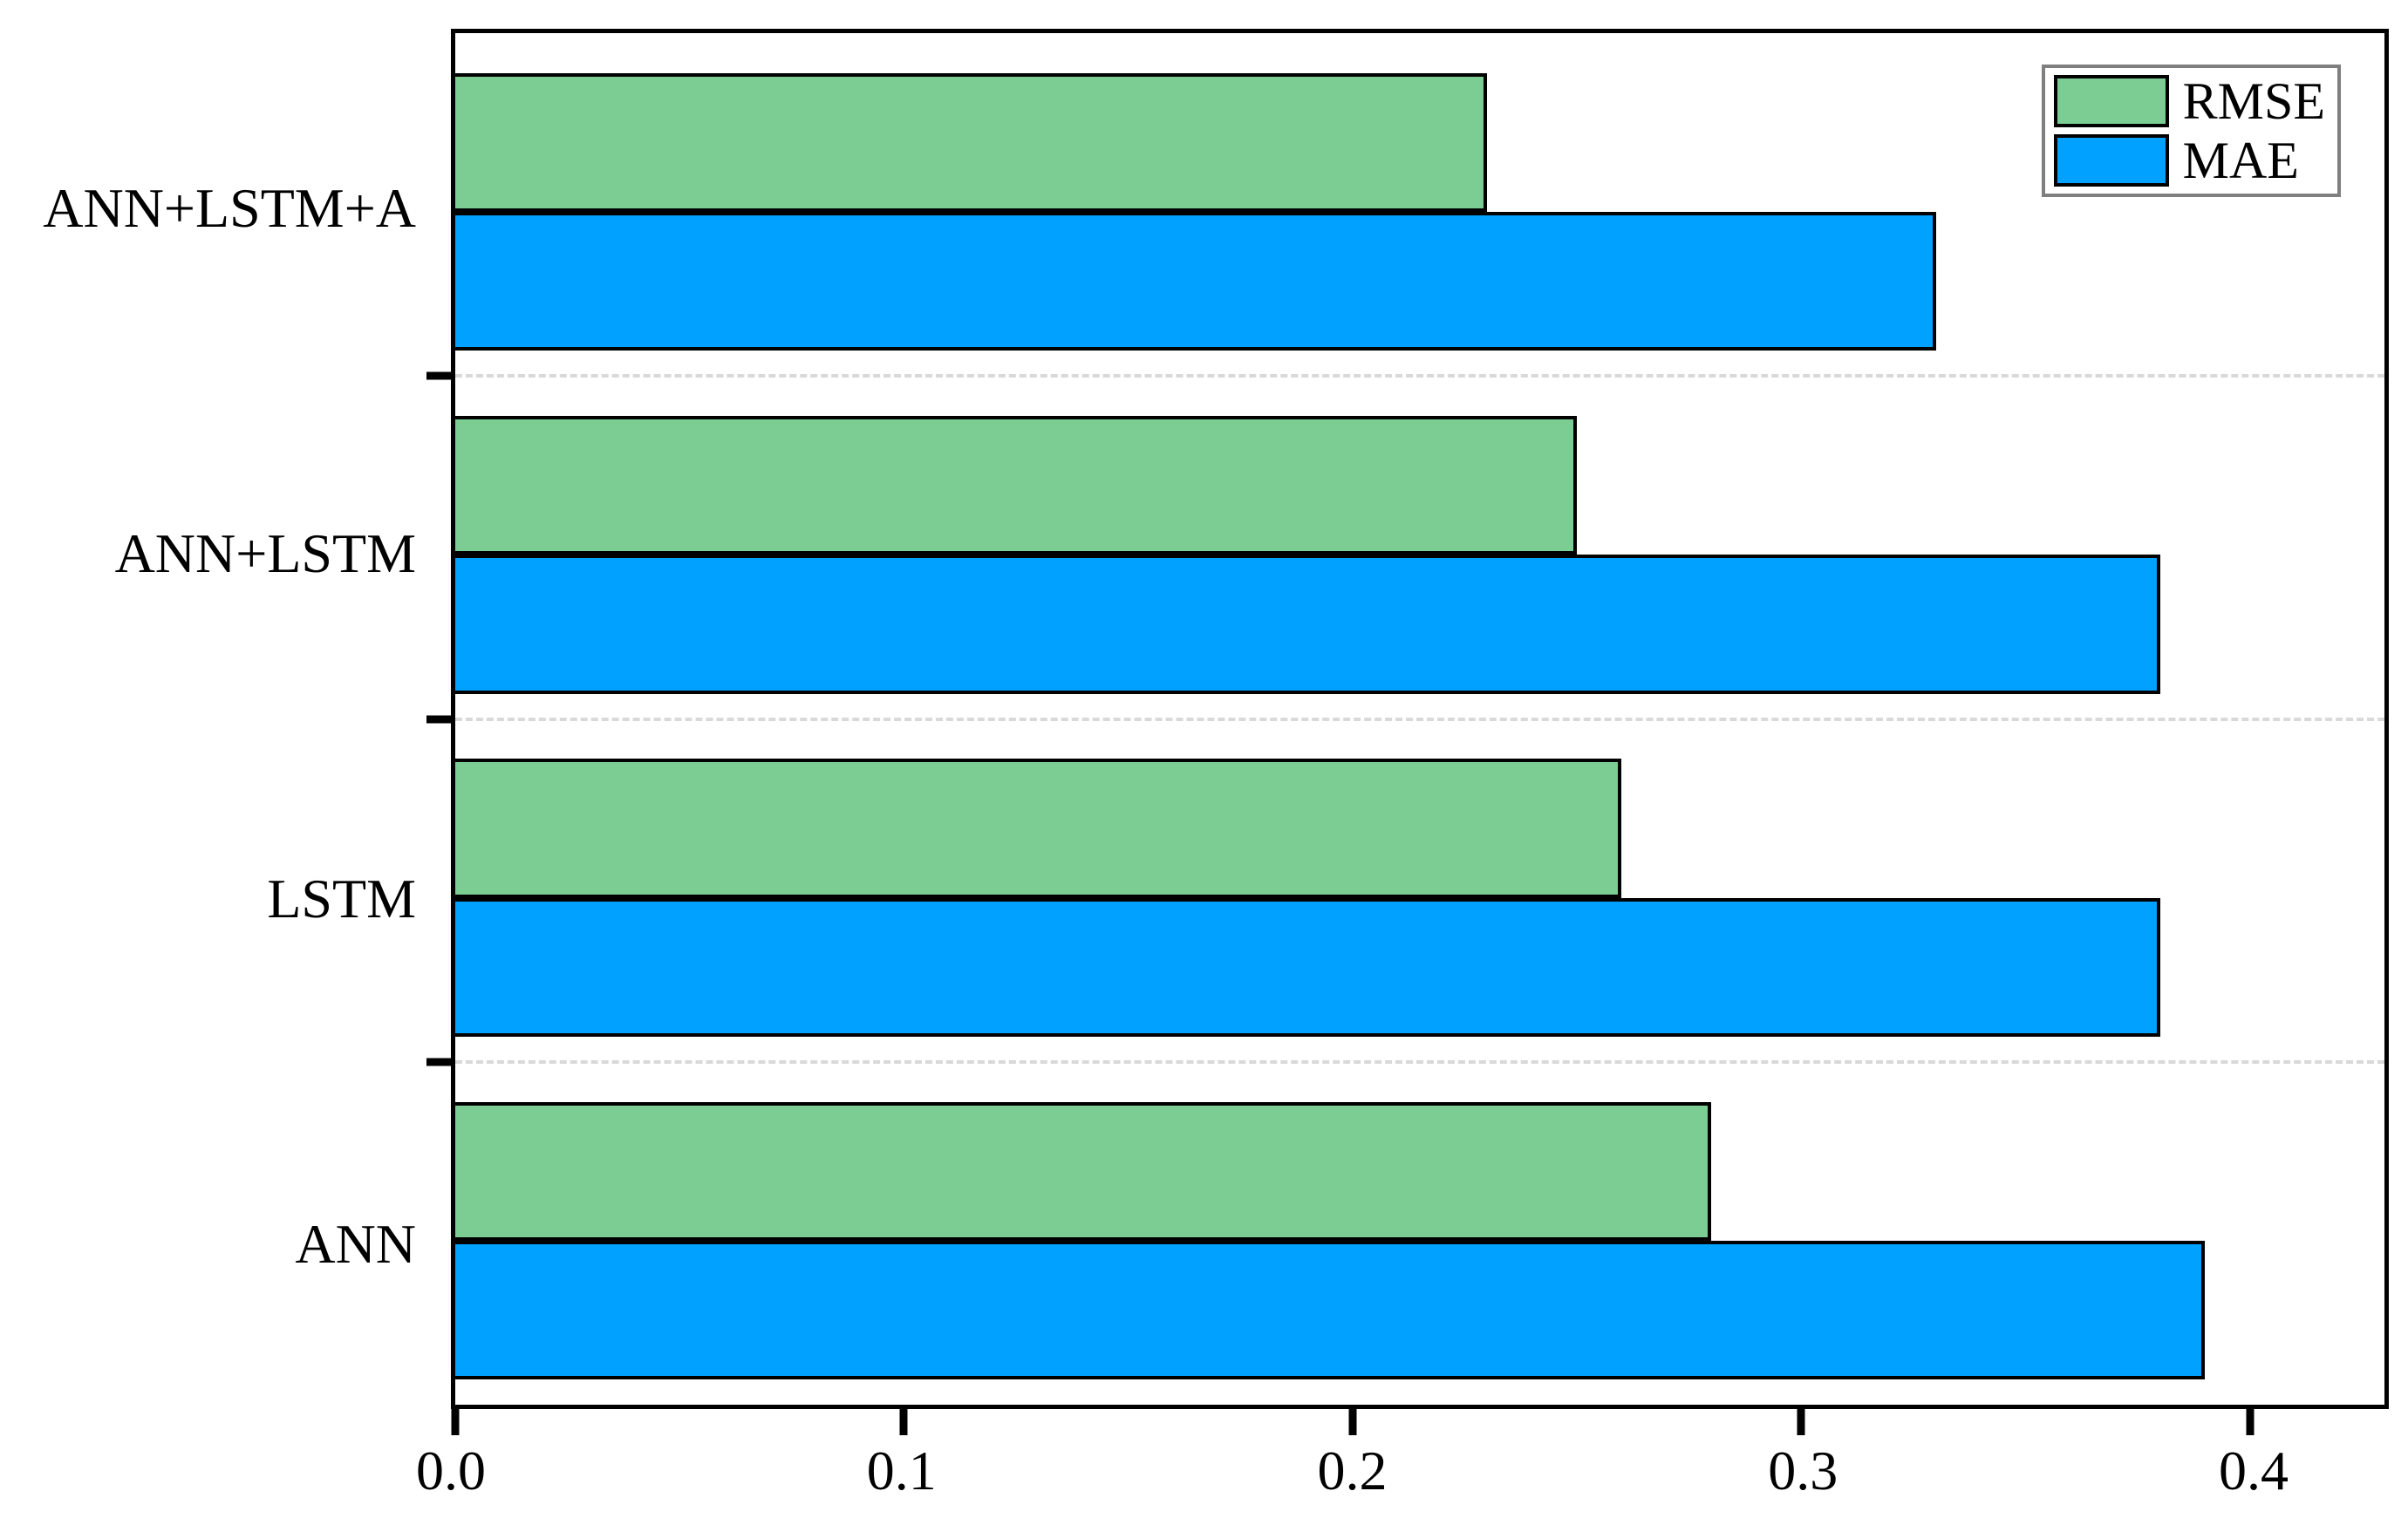  What do you see at coordinates (265, 553) in the screenshot?
I see `category-label-ann-lstm: ANN+LSTM` at bounding box center [265, 553].